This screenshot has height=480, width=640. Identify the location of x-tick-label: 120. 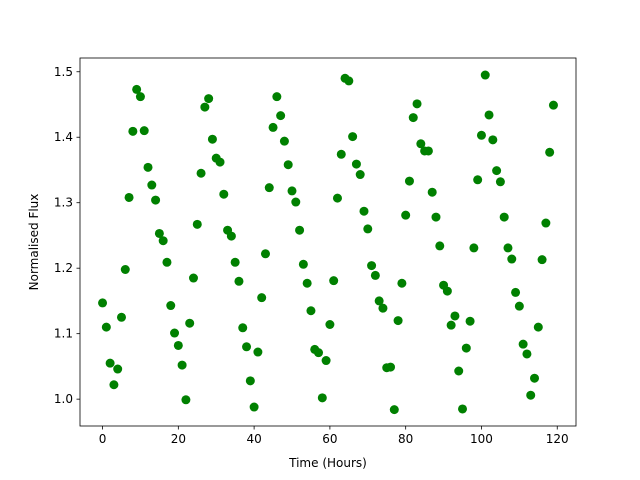
(557, 439).